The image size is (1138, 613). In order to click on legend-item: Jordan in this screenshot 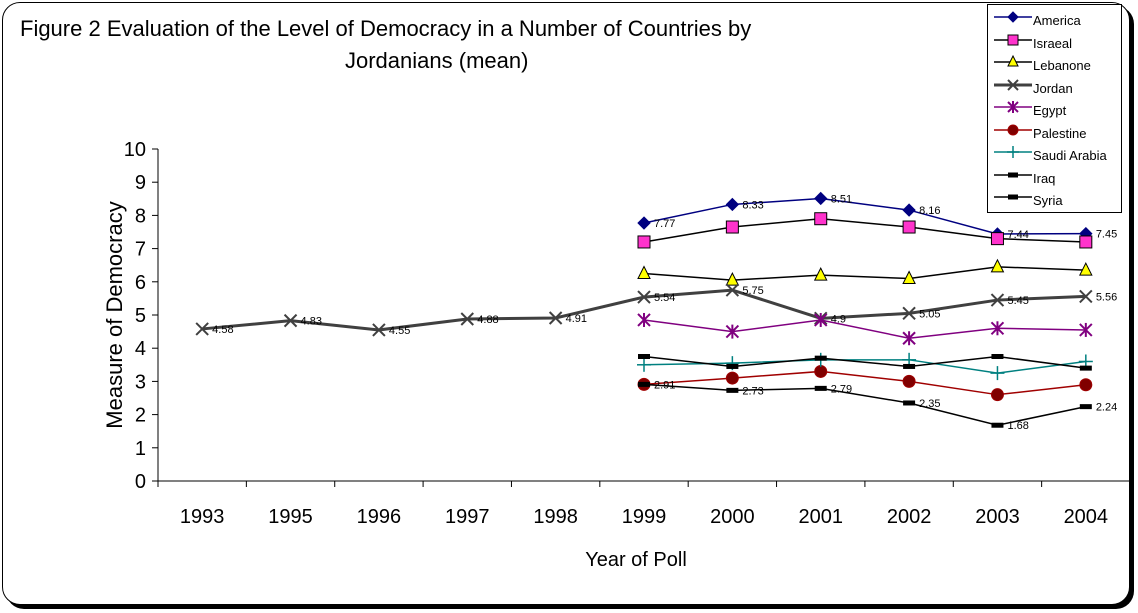, I will do `click(1054, 88)`.